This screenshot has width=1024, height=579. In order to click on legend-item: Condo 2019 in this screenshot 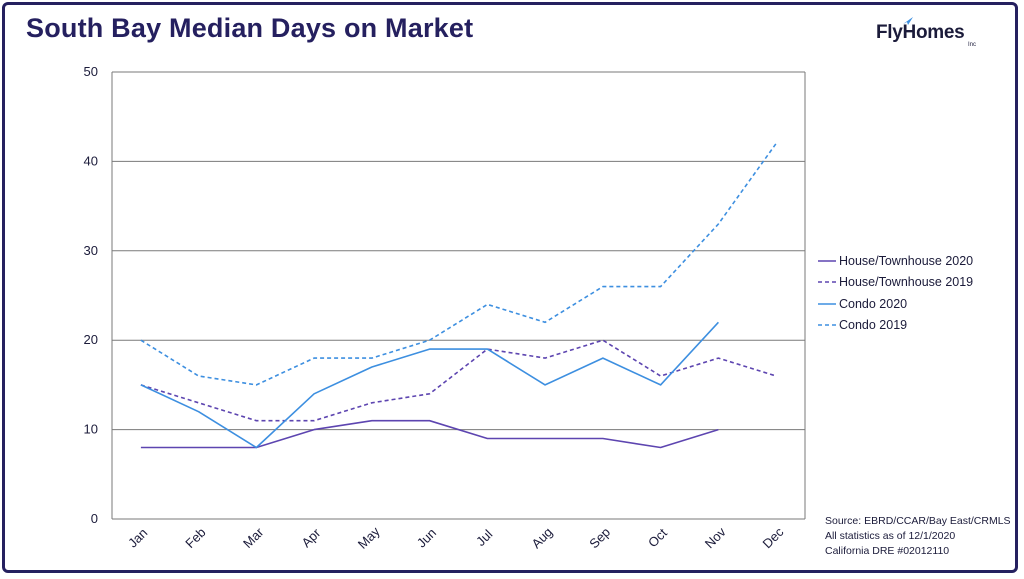, I will do `click(913, 326)`.